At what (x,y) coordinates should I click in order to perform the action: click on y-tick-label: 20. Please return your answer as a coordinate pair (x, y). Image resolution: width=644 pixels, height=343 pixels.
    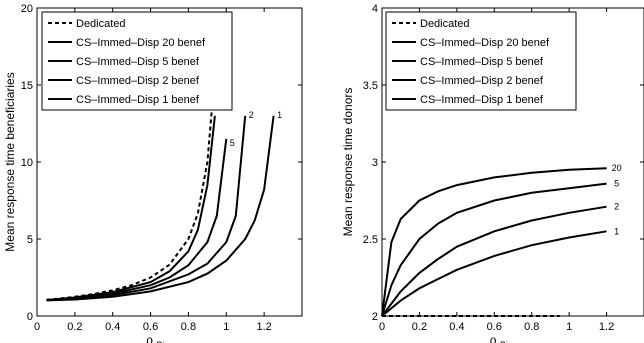
    Looking at the image, I should click on (27, 9).